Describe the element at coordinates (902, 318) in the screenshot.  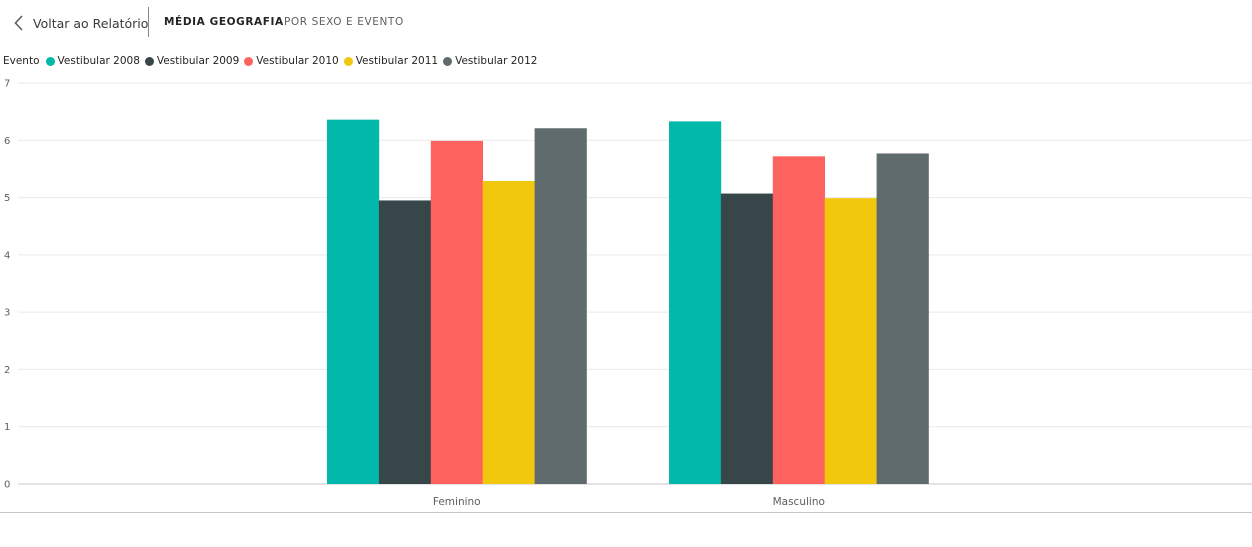
I see `bar: Vestibular 2012 · Masculino: 5.77` at that location.